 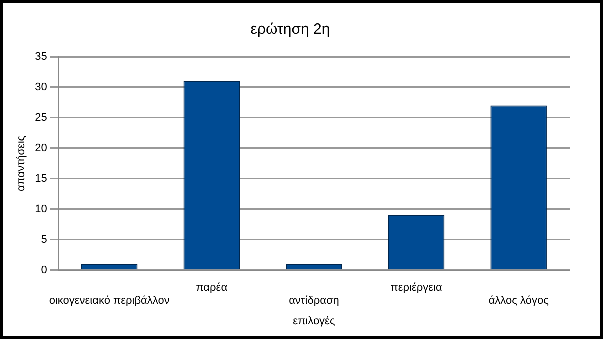 I want to click on chart-title: ερώτηση 2η, so click(x=290, y=29).